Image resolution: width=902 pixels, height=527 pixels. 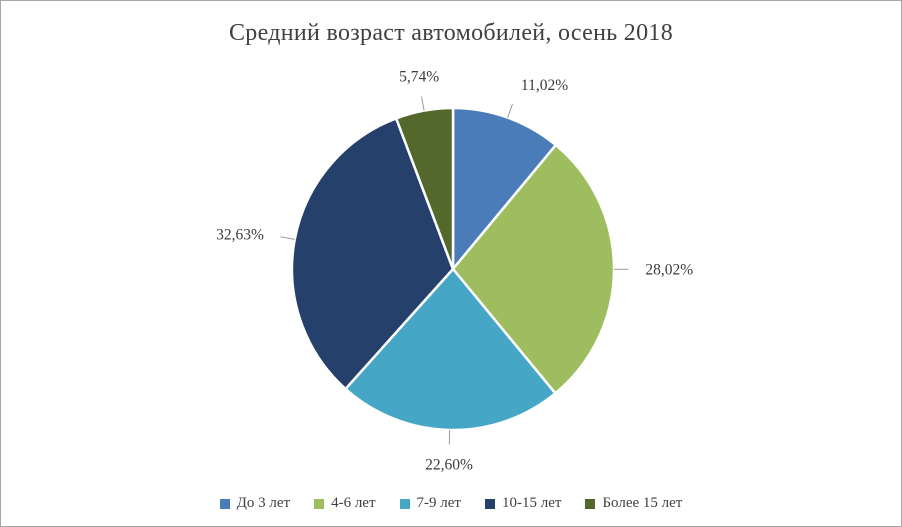 I want to click on legend-item-4: Более 15 лет, so click(x=633, y=503).